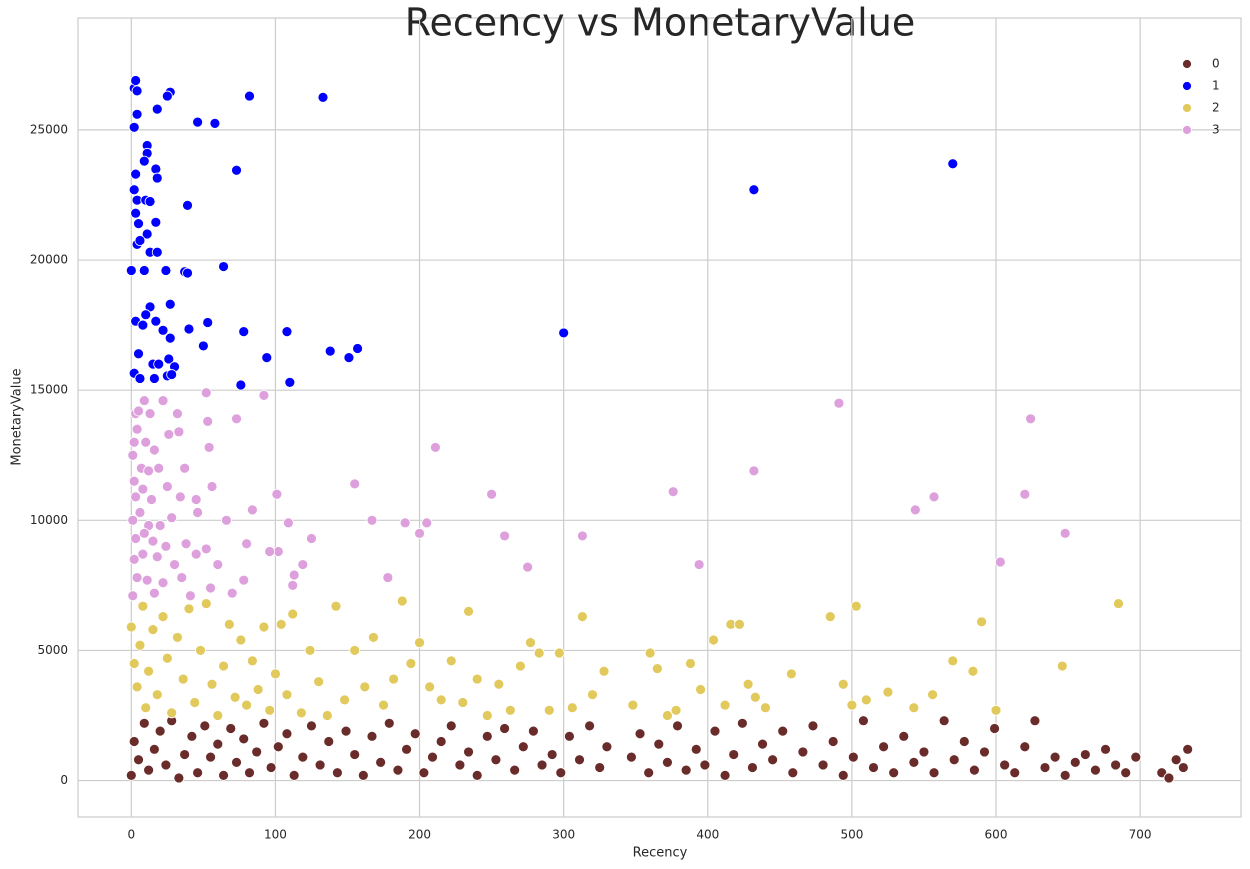 The height and width of the screenshot is (869, 1250). Describe the element at coordinates (1216, 64) in the screenshot. I see `legend-label: 0` at that location.